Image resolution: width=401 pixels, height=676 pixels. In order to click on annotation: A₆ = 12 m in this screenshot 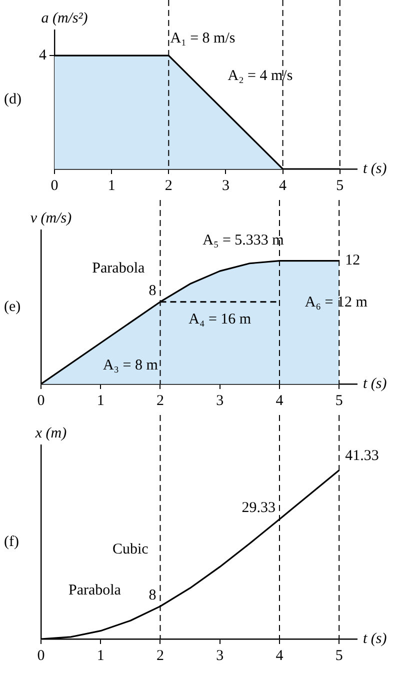, I will do `click(336, 302)`.